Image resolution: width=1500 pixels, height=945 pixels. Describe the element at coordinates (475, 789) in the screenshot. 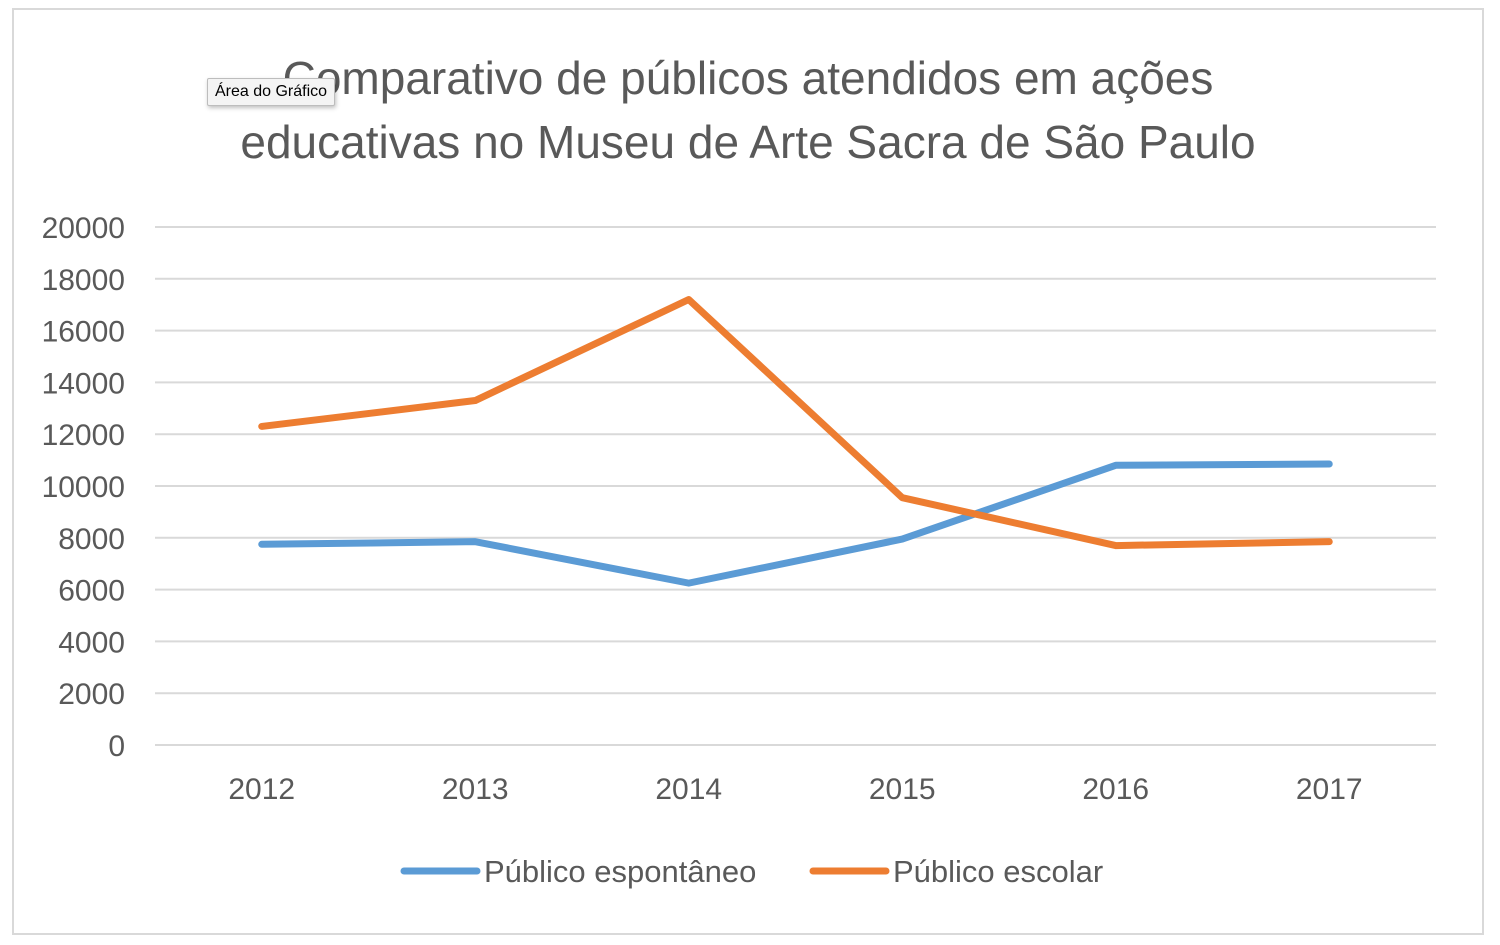

I see `x-tick-label: 2013` at that location.